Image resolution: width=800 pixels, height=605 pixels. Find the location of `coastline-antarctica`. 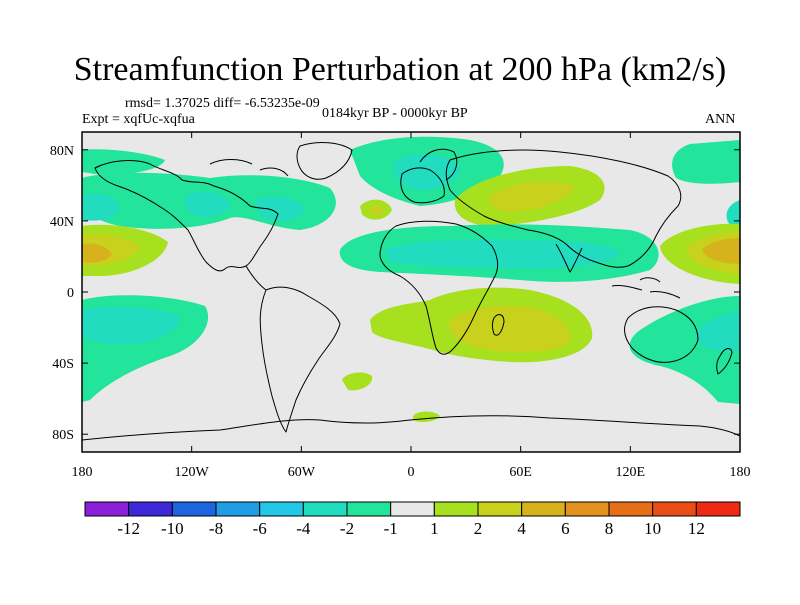

coastline-antarctica is located at coordinates (411, 428).